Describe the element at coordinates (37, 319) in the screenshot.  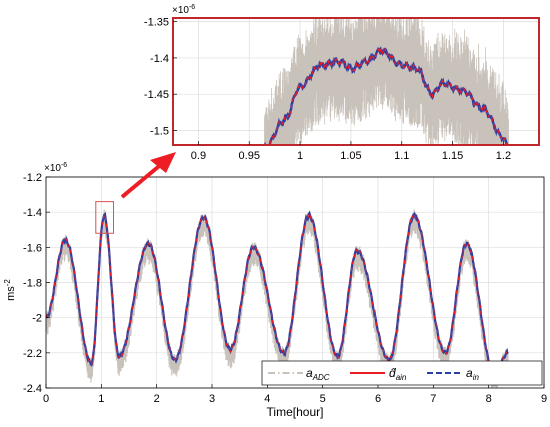
I see `main-y-tick-label: -2` at that location.